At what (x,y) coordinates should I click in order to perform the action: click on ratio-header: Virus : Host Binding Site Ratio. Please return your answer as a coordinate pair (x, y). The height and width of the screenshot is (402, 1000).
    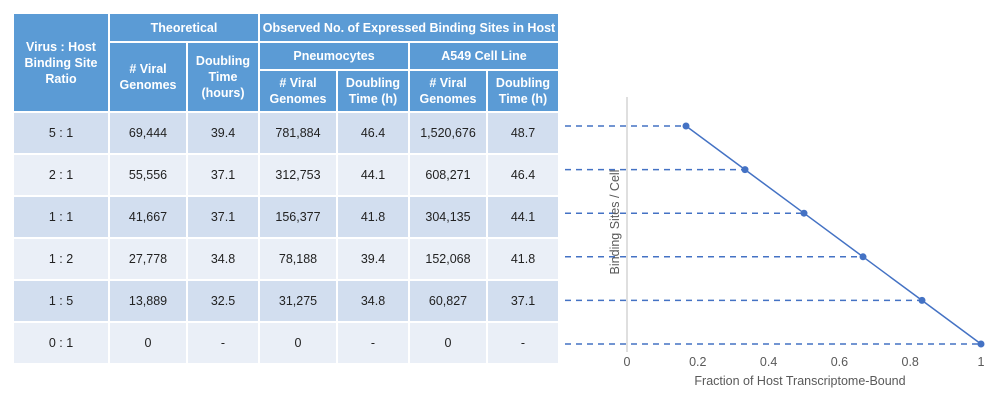
    Looking at the image, I should click on (61, 62).